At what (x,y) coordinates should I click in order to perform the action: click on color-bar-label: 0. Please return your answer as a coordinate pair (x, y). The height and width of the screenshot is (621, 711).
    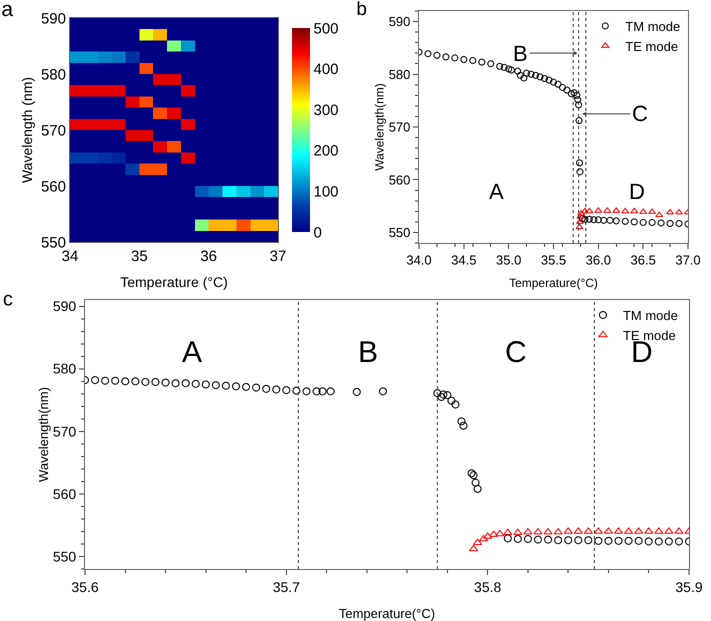
    Looking at the image, I should click on (318, 233).